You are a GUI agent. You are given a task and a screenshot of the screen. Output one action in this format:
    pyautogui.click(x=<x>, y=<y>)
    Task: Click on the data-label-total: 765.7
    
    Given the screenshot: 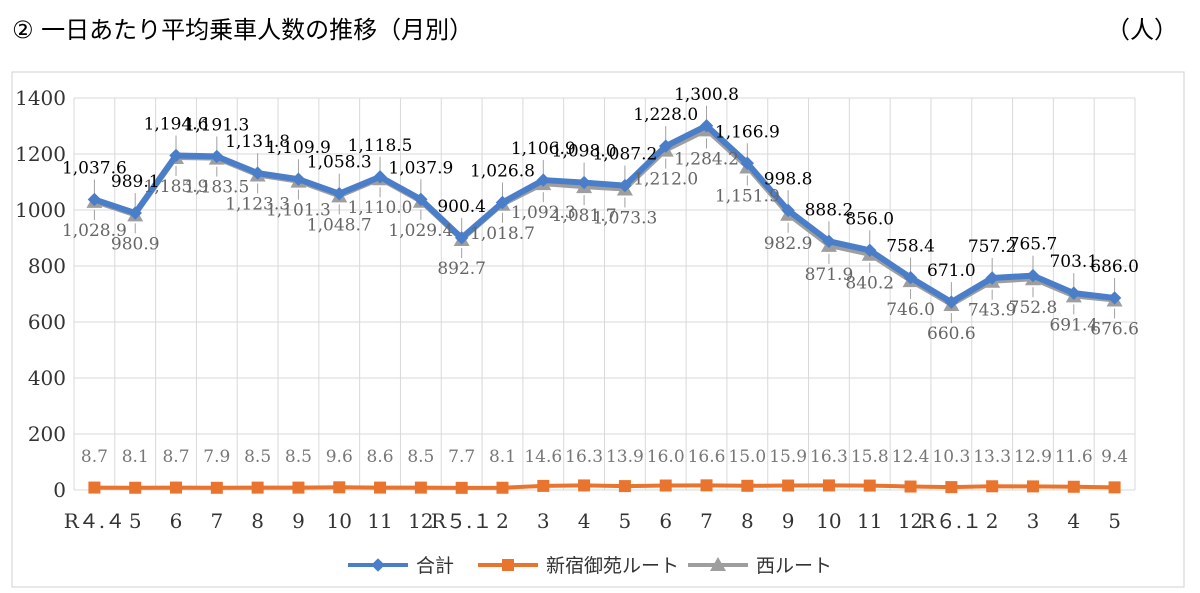 What is the action you would take?
    pyautogui.click(x=1033, y=245)
    